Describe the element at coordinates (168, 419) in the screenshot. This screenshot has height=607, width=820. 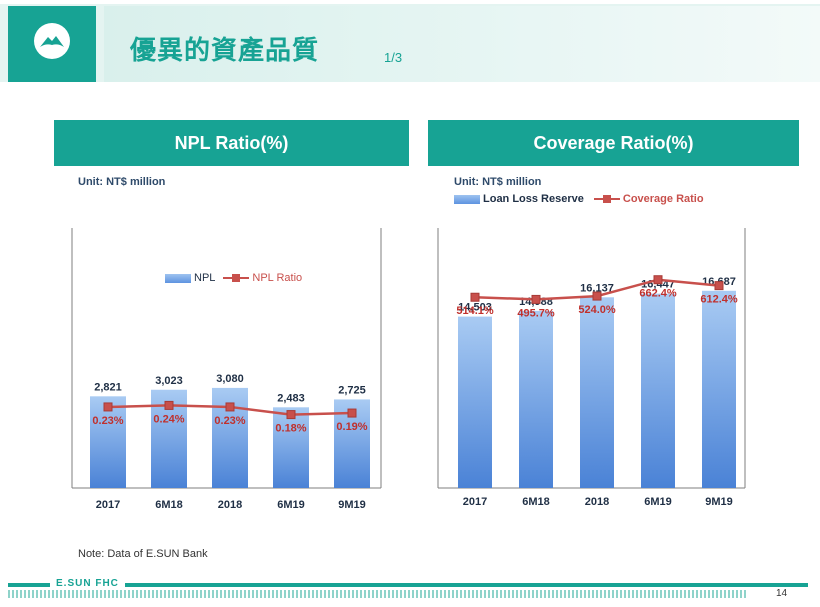
I see `npl-ratio-label: 0.24%` at that location.